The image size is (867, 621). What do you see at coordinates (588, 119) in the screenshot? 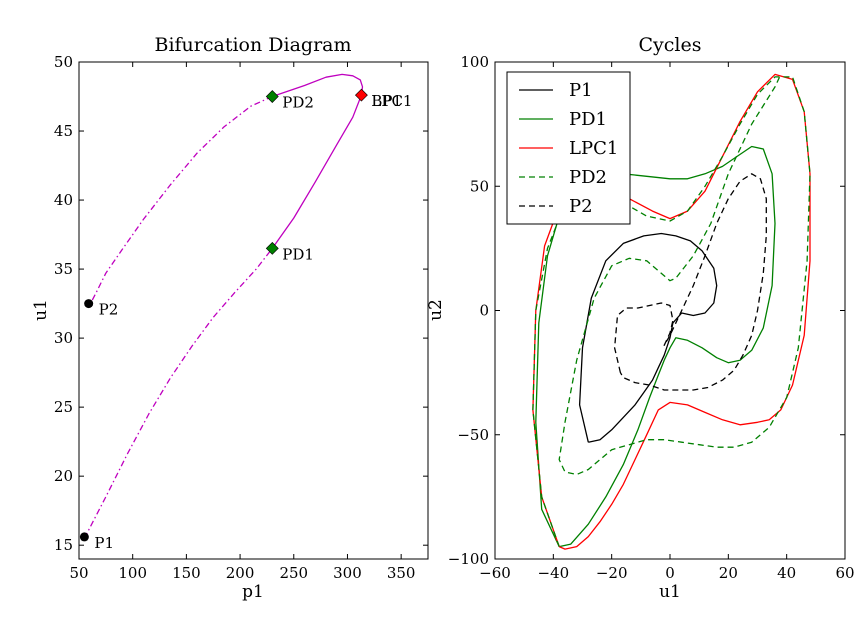
I see `legend-label-pd1: PD1` at bounding box center [588, 119].